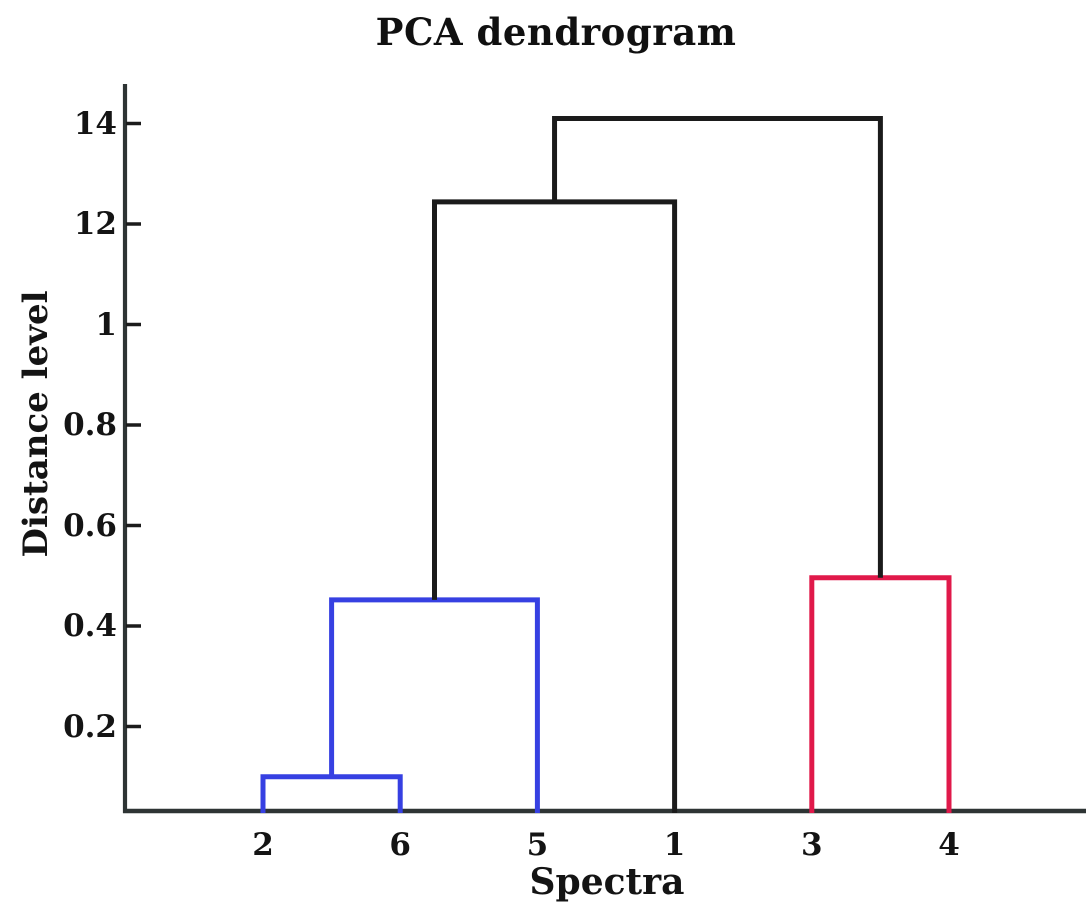  Describe the element at coordinates (263, 845) in the screenshot. I see `x-leaf-label-2: 2` at that location.